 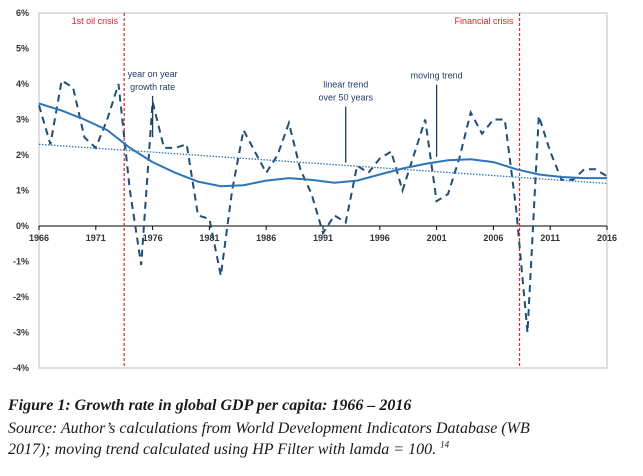 What do you see at coordinates (21, 368) in the screenshot?
I see `y-tick-label: -4%` at bounding box center [21, 368].